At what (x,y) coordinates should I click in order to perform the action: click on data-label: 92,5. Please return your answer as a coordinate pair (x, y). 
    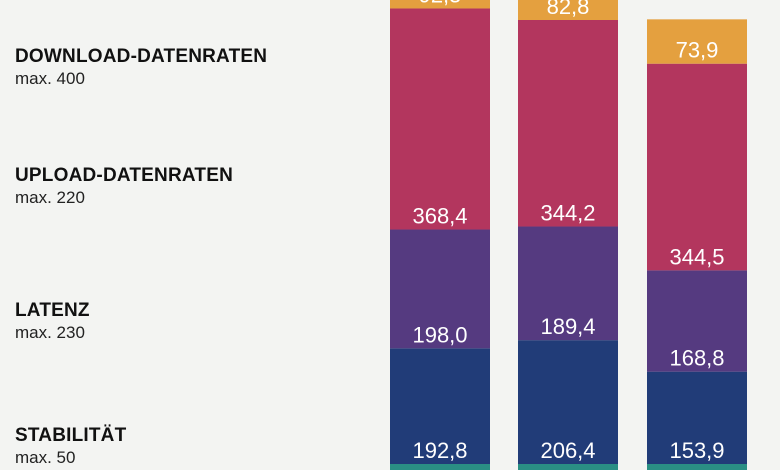
    Looking at the image, I should click on (440, 3).